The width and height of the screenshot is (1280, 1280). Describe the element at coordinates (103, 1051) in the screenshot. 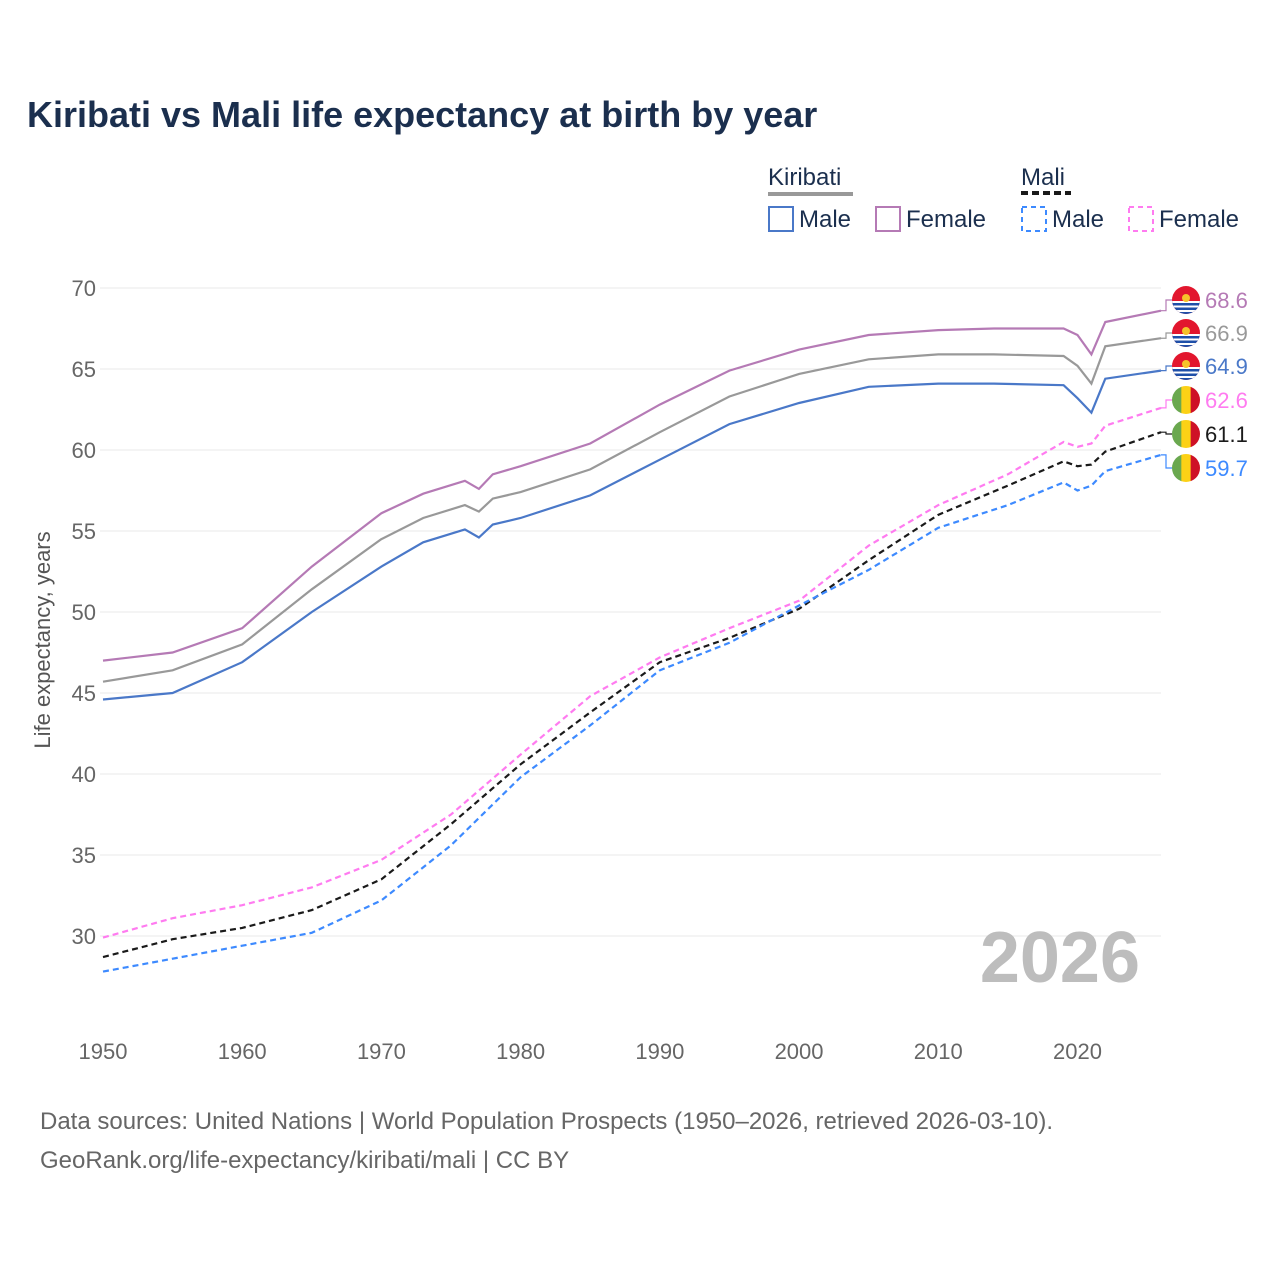

I see `x-tick-label: 1950` at that location.